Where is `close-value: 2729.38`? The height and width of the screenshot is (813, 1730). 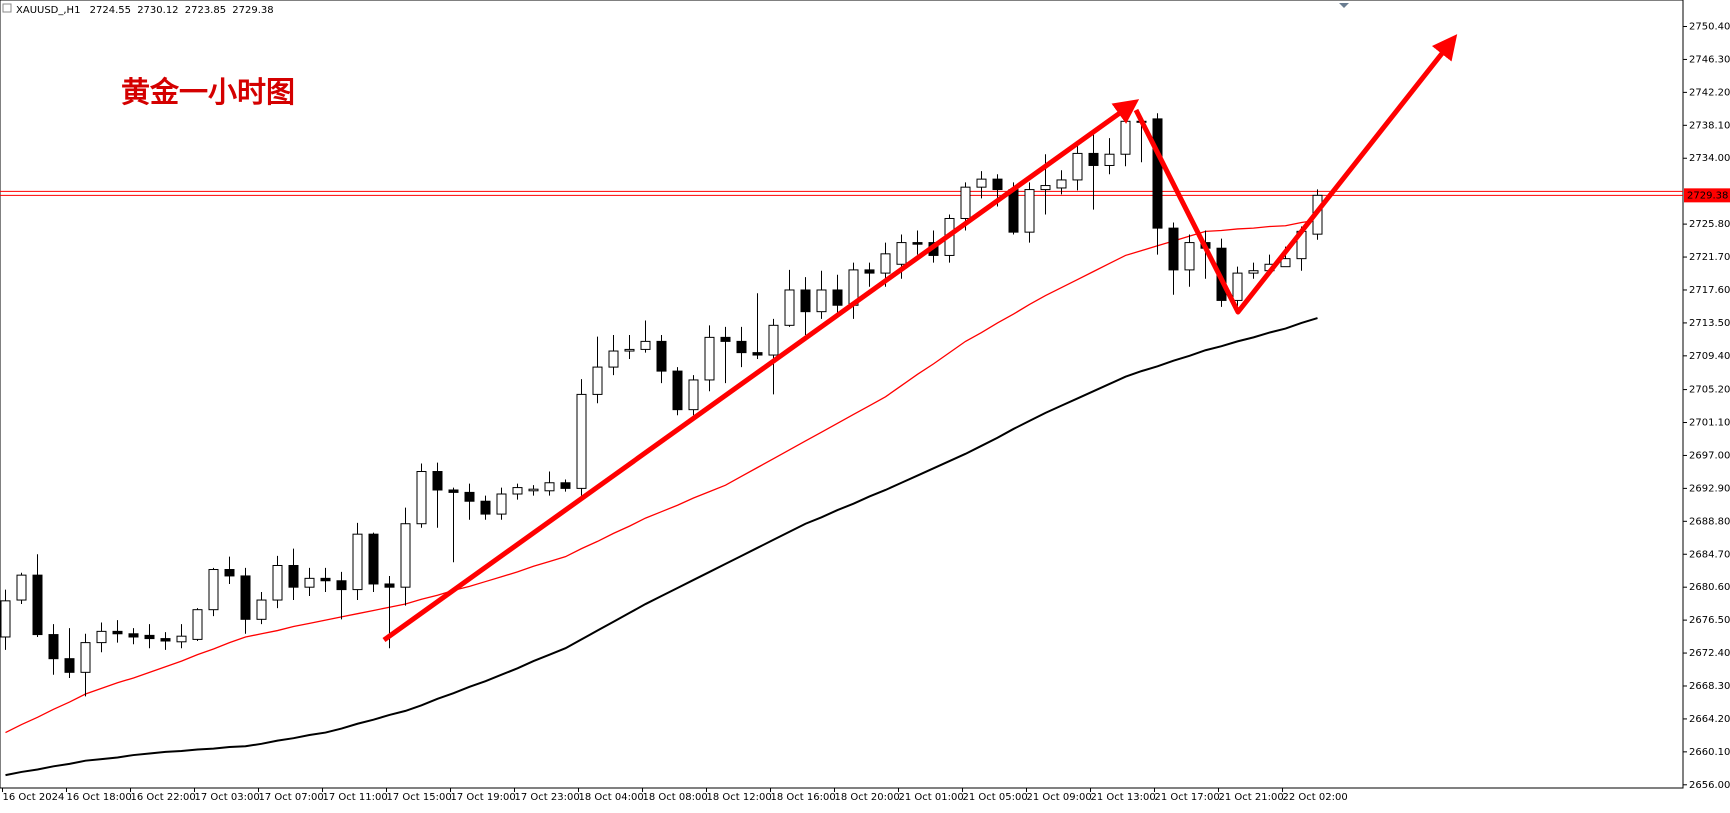 close-value: 2729.38 is located at coordinates (252, 10).